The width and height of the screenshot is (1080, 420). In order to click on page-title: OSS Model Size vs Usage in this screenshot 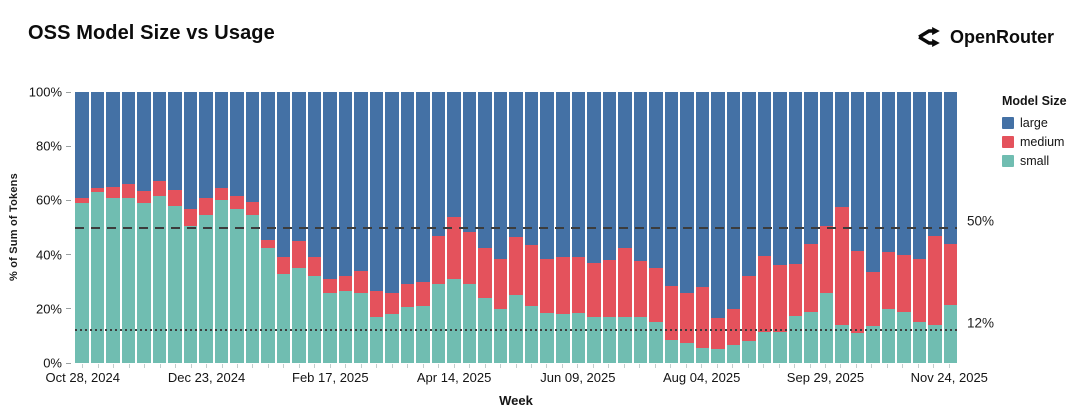, I will do `click(151, 33)`.